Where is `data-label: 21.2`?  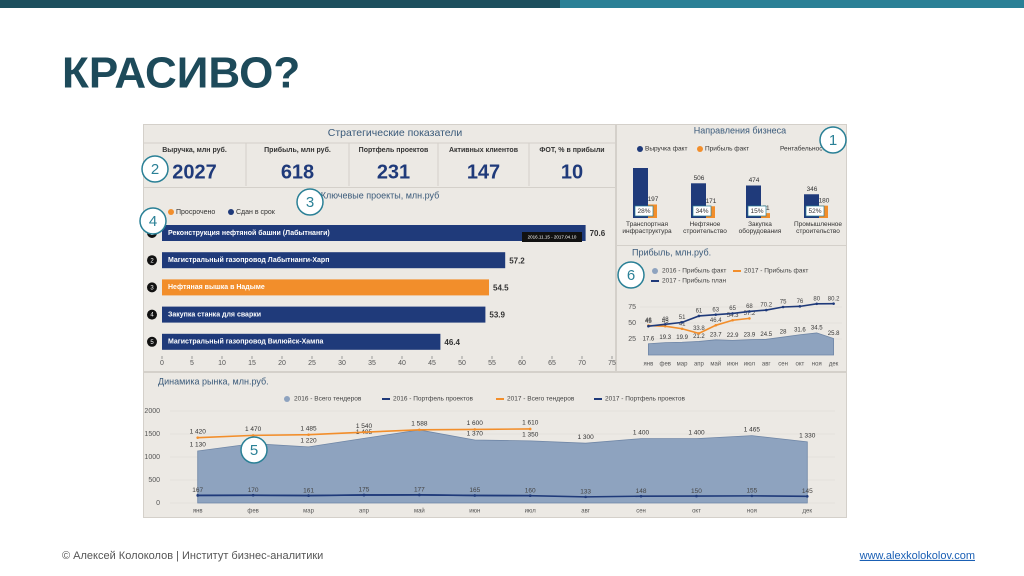 data-label: 21.2 is located at coordinates (699, 337).